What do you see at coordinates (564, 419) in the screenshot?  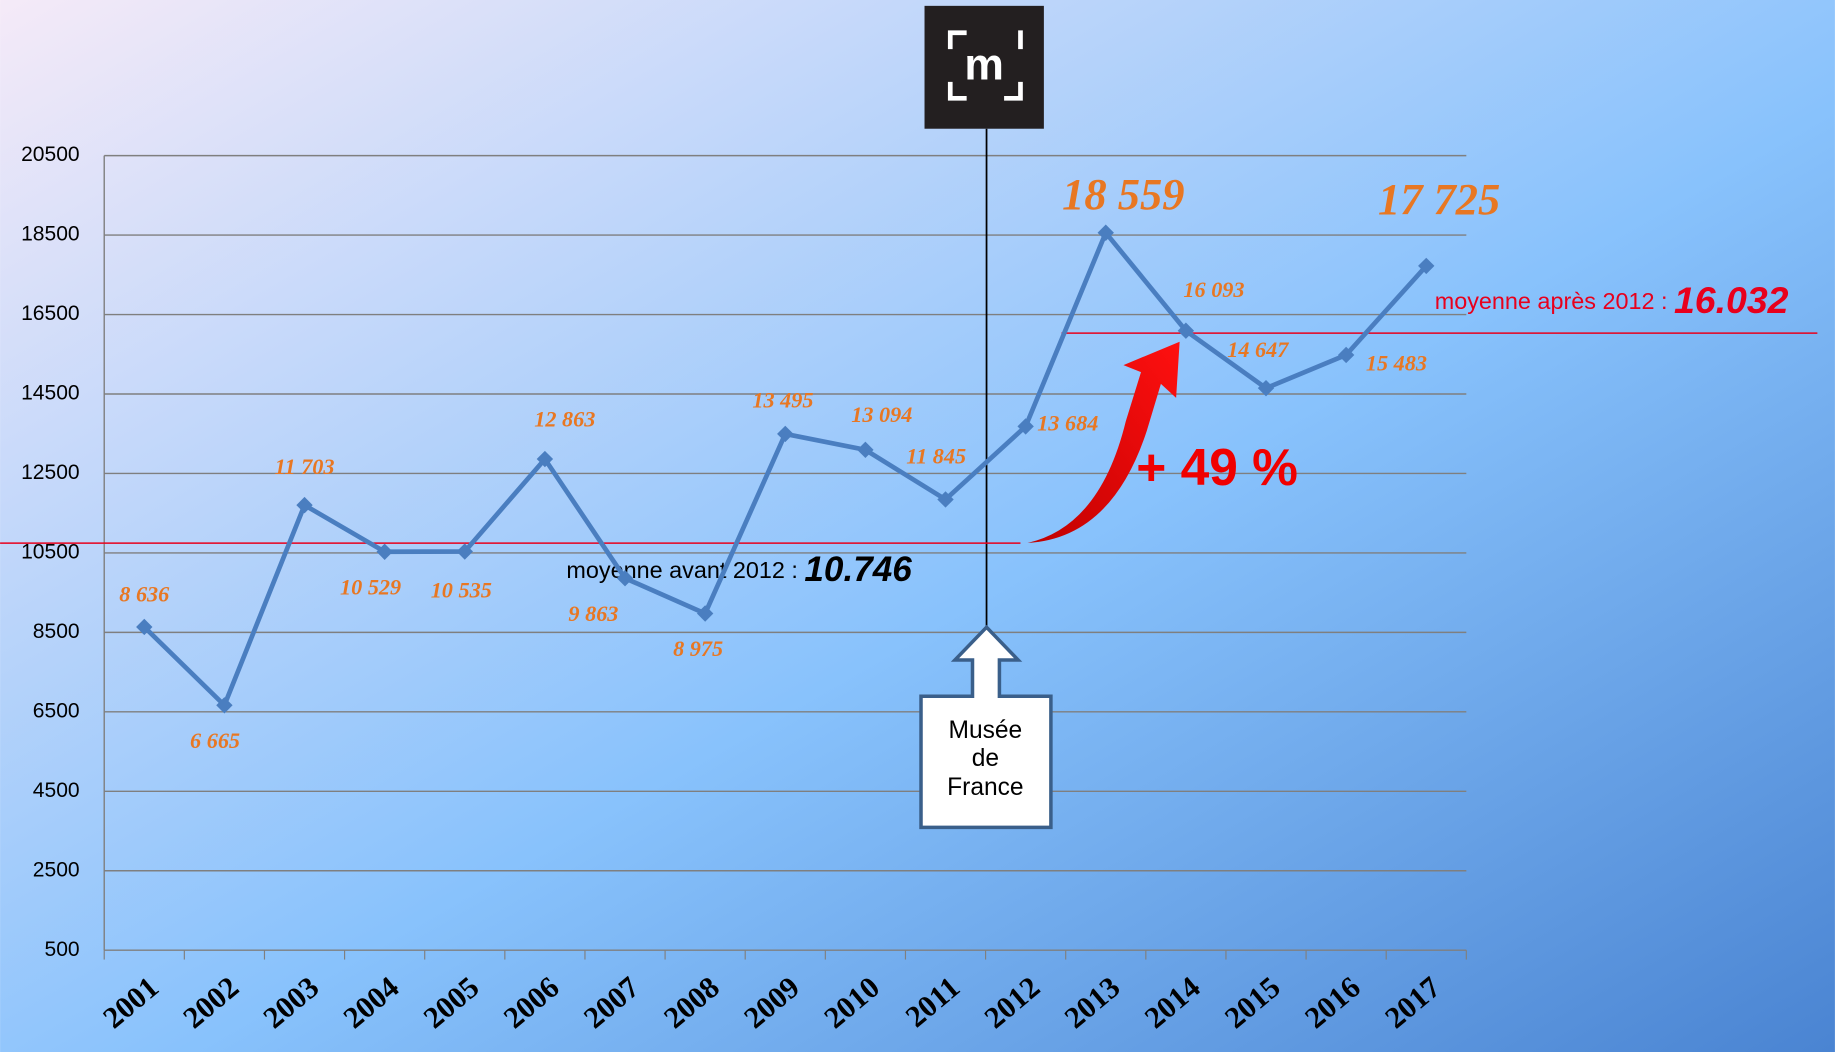 I see `value-label: 12 863` at bounding box center [564, 419].